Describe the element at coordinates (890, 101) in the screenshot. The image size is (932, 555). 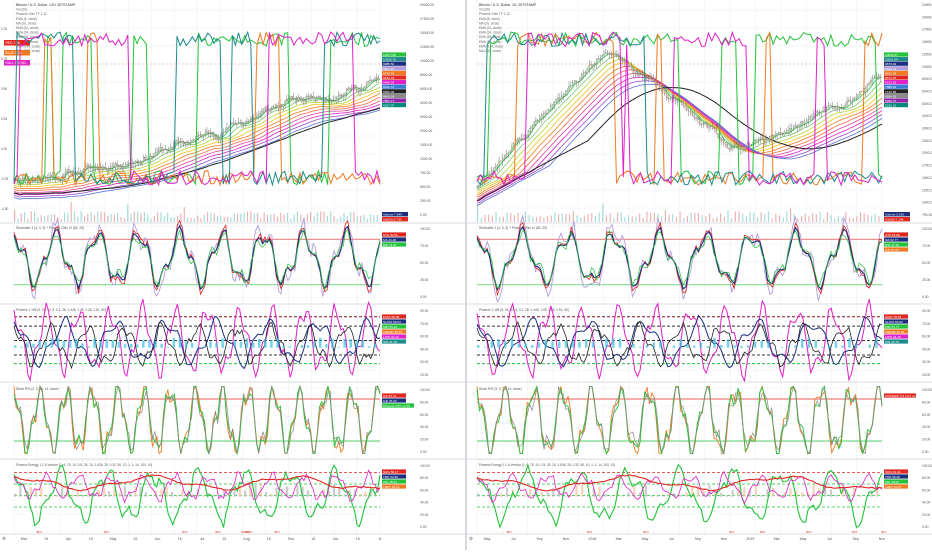
I see `price-tag-label: 5962.07` at that location.